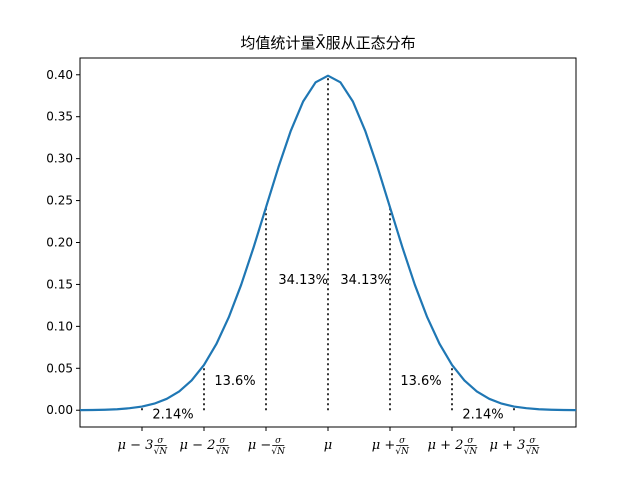  Describe the element at coordinates (59, 243) in the screenshot. I see `y-tick-label: 0.20` at that location.